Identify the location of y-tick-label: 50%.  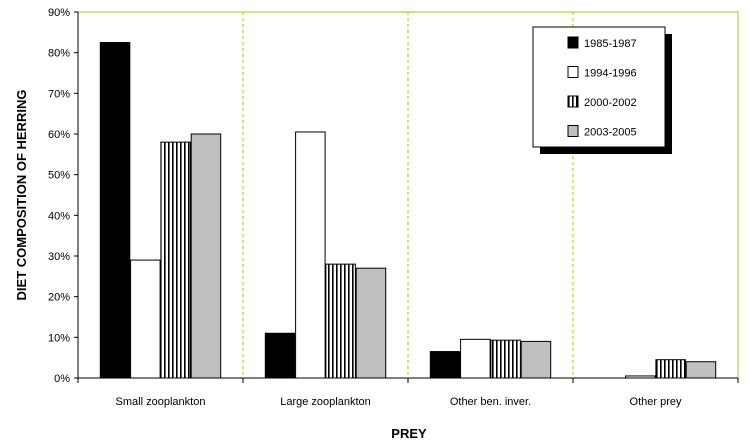
(59, 176).